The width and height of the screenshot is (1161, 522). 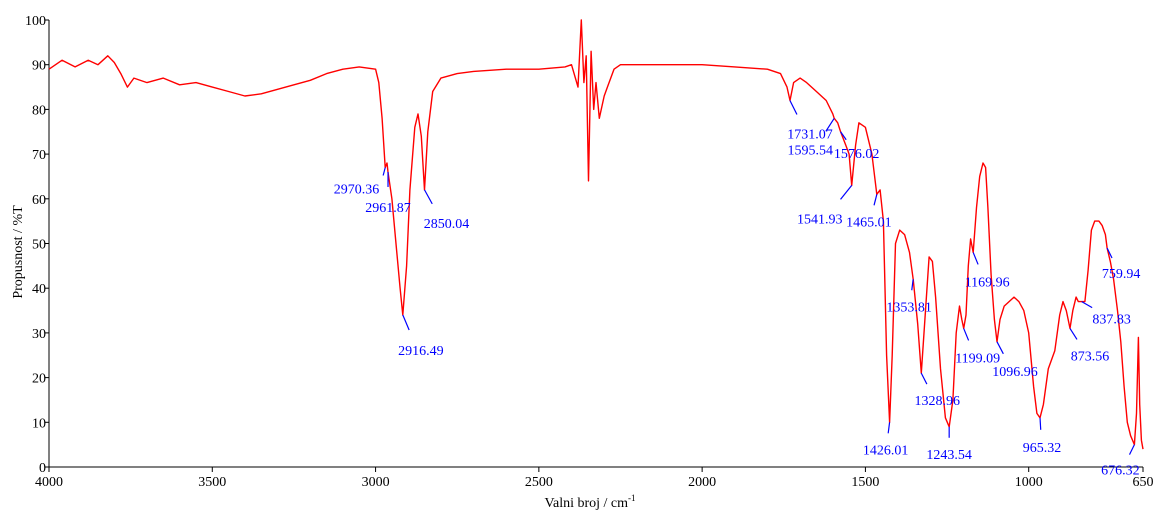 I want to click on x-tick-label: 1500, so click(x=865, y=482).